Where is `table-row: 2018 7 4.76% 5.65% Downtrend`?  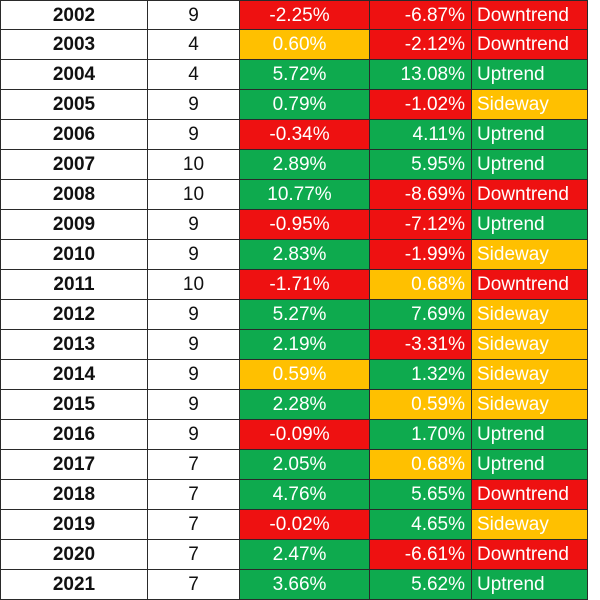 table-row: 2018 7 4.76% 5.65% Downtrend is located at coordinates (300, 495).